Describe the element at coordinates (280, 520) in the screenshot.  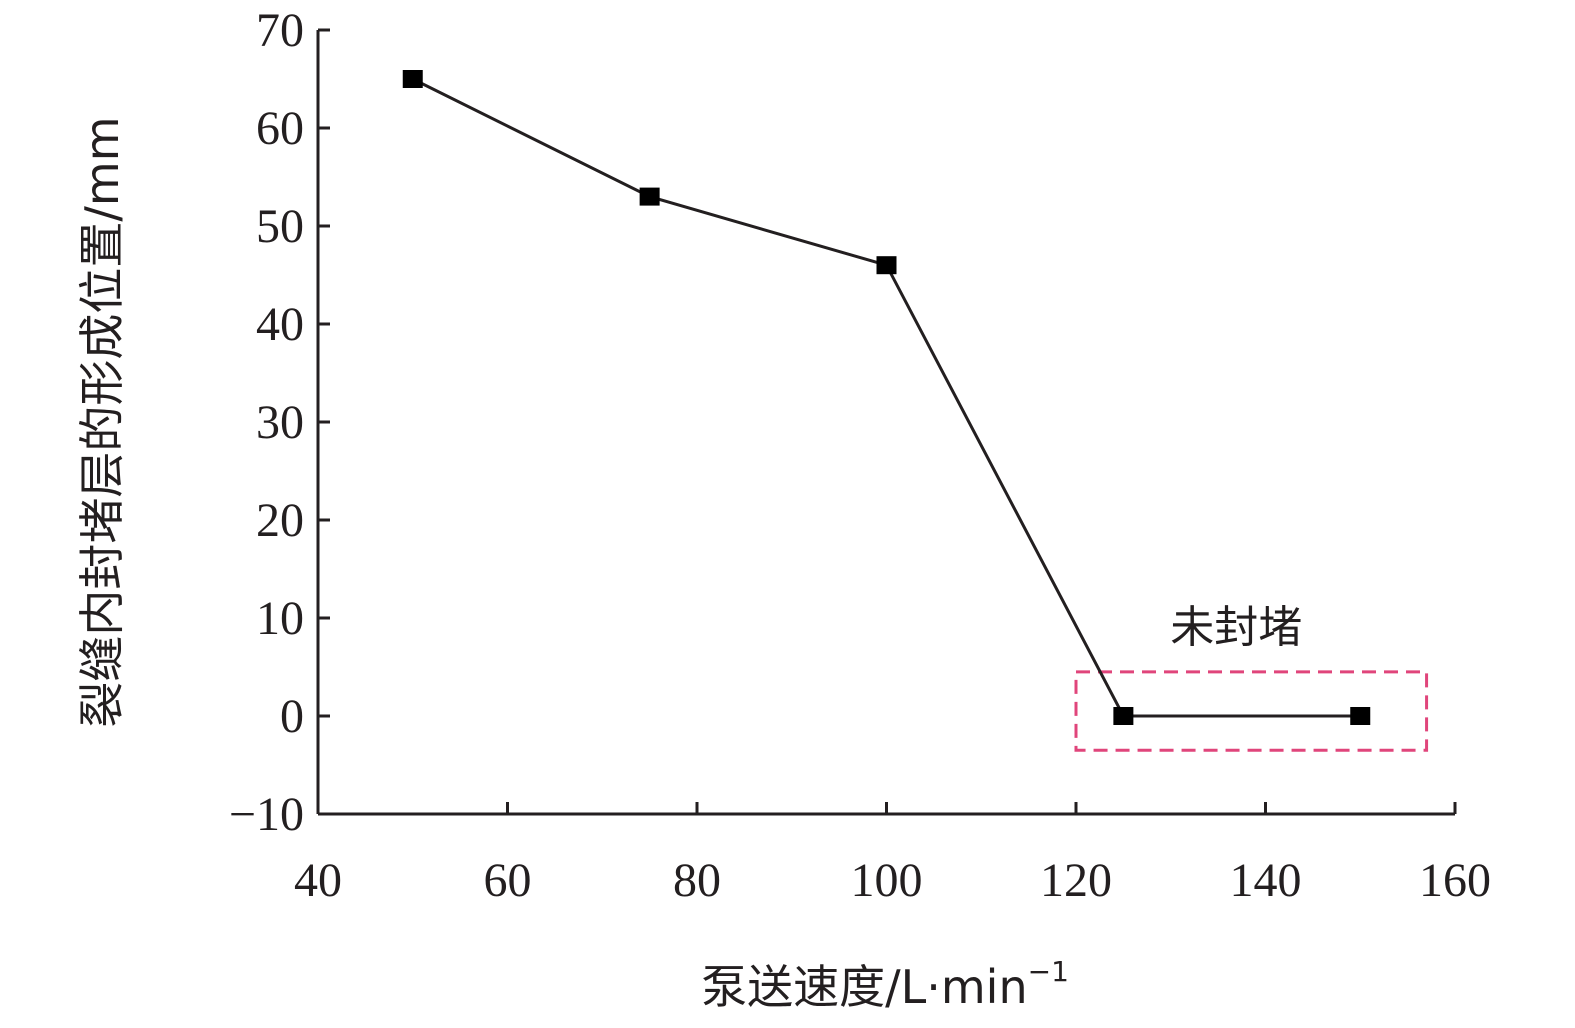
I see `y-tick-label: 20` at that location.